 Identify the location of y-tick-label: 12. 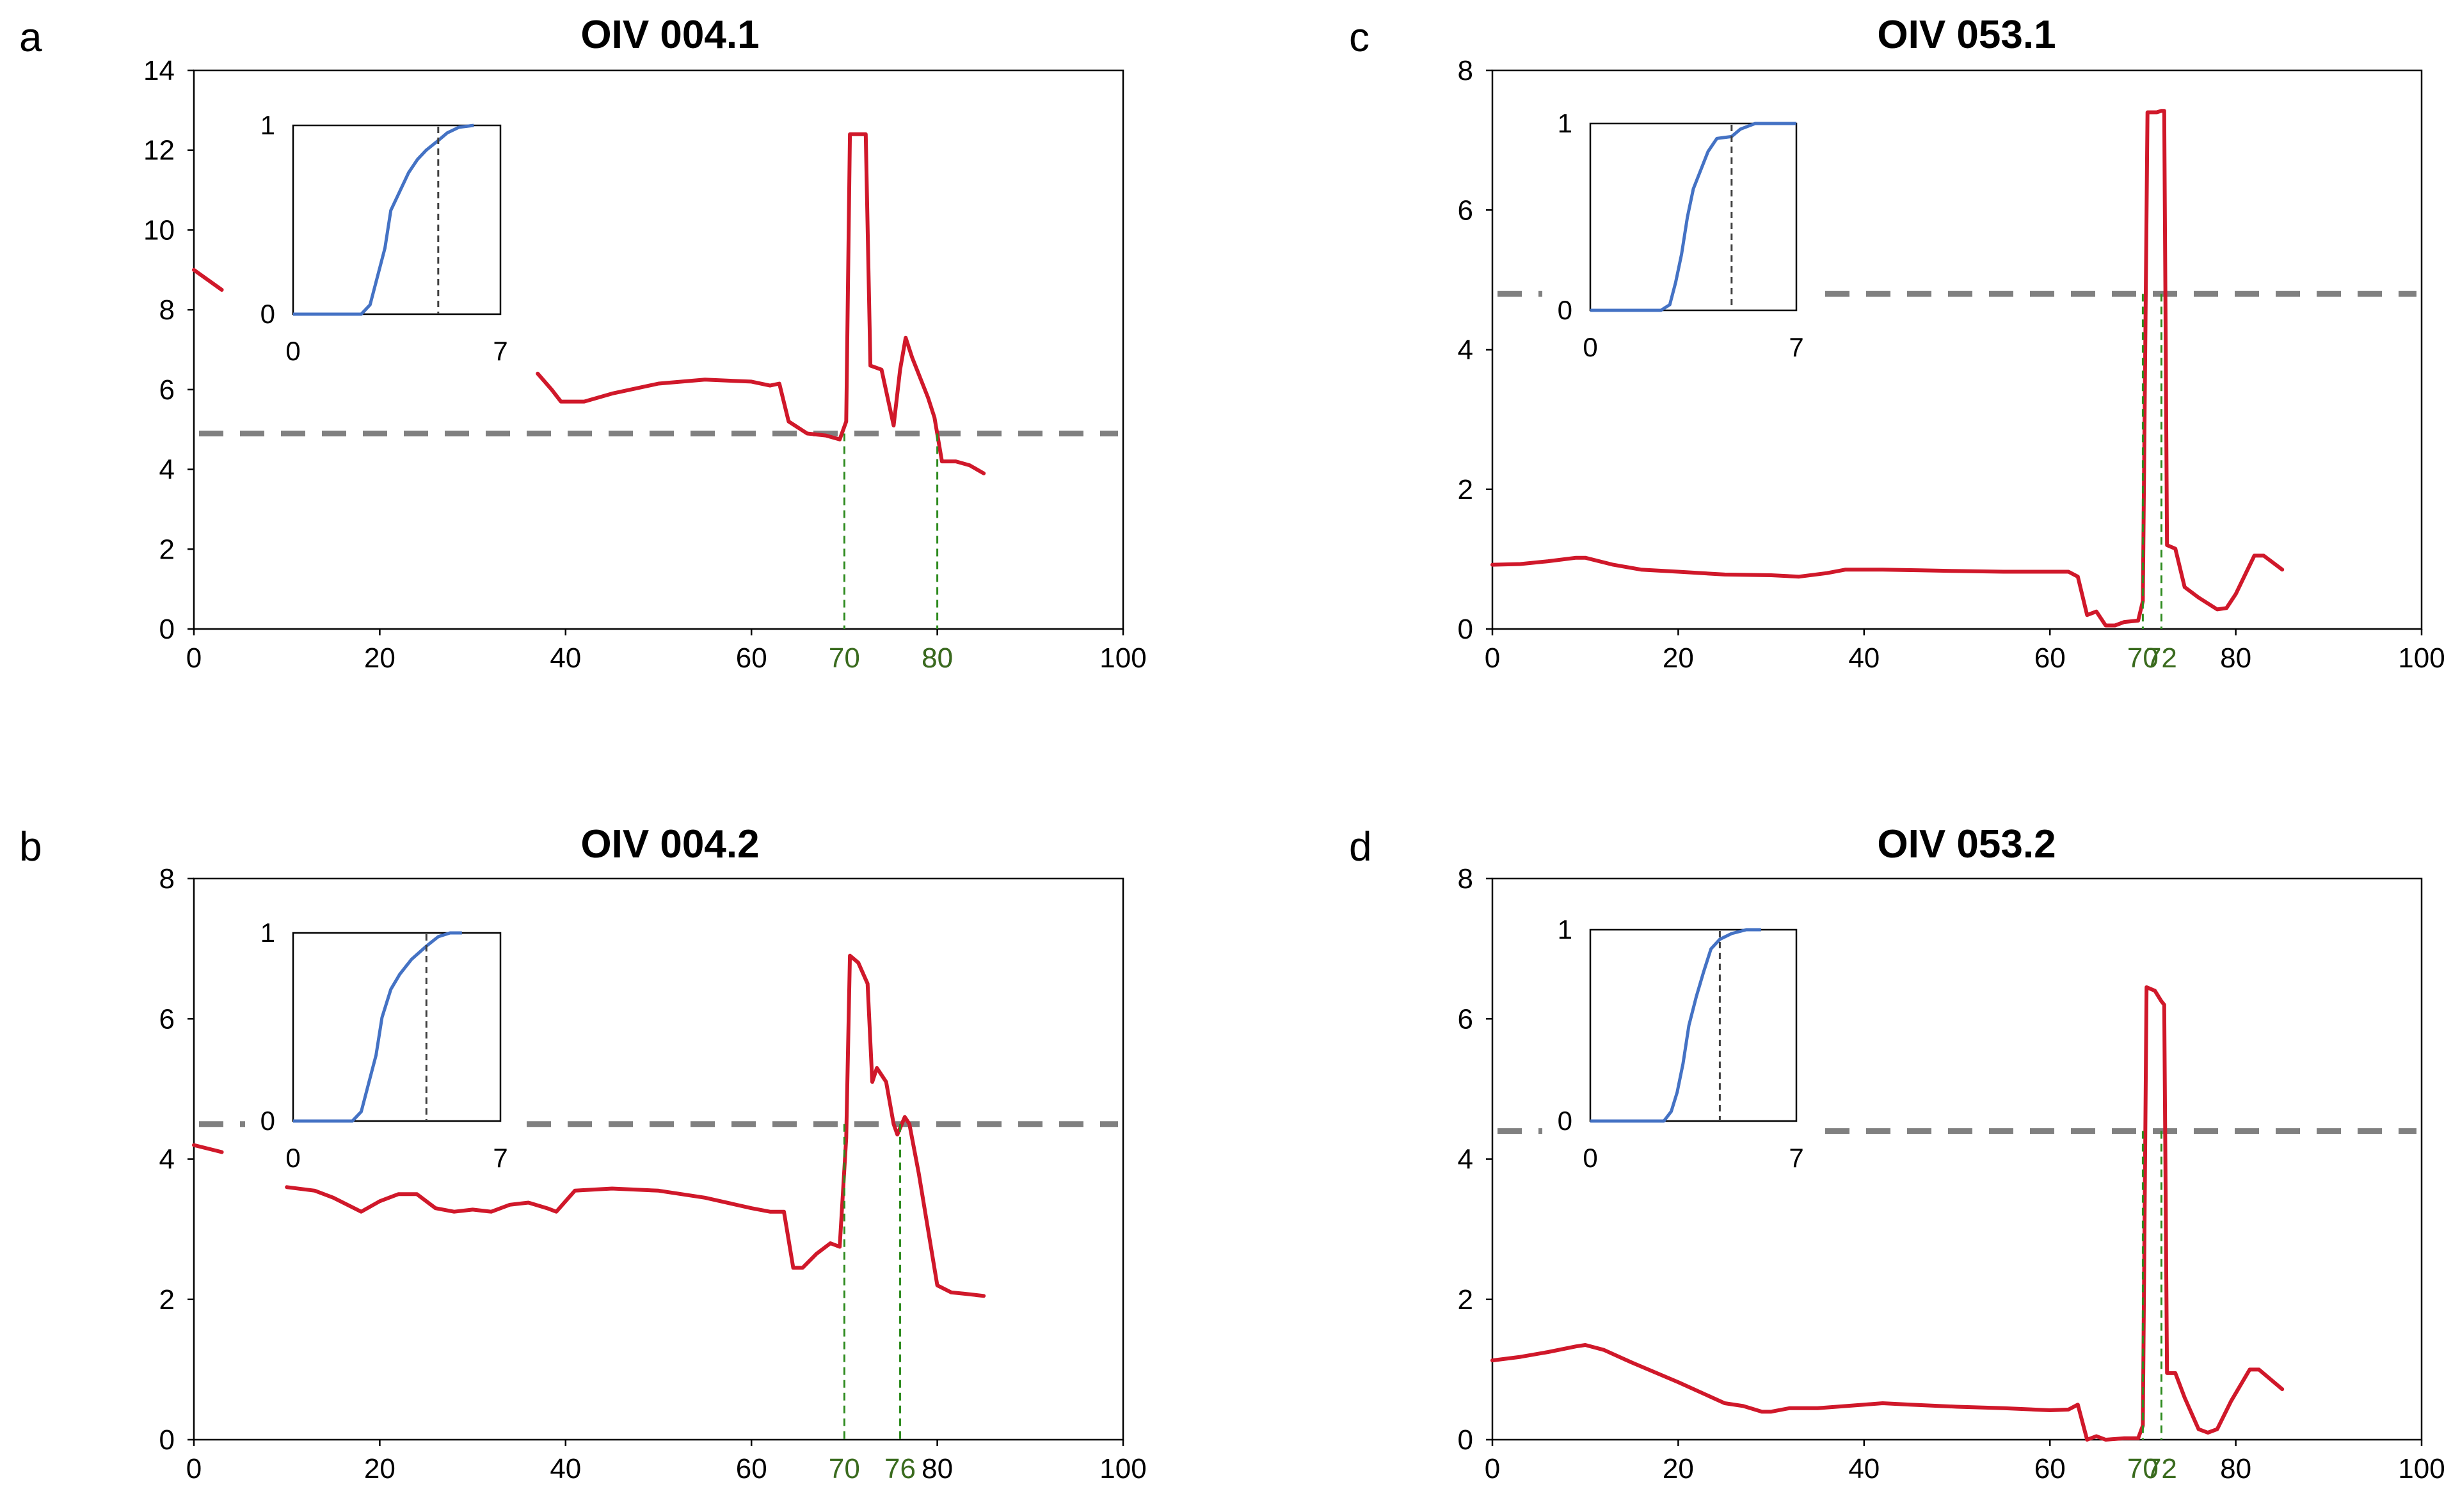
(159, 150).